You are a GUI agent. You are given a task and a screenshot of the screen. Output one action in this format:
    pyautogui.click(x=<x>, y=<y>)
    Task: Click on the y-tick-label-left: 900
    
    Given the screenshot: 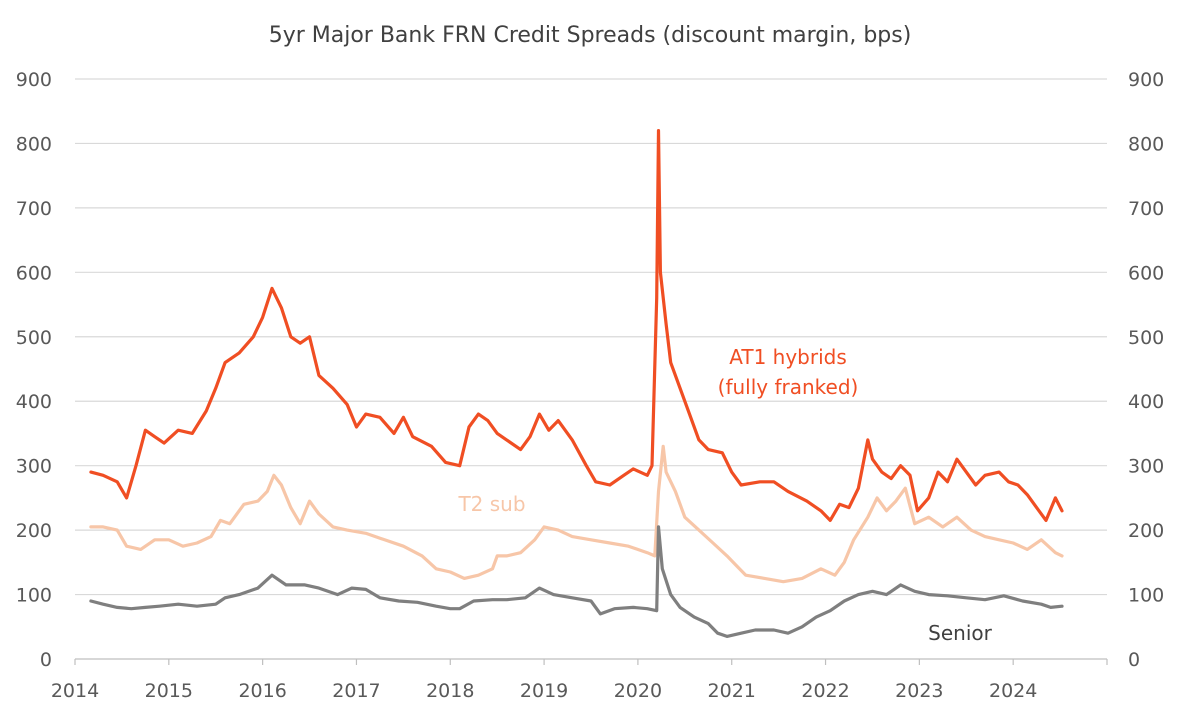 What is the action you would take?
    pyautogui.click(x=34, y=80)
    